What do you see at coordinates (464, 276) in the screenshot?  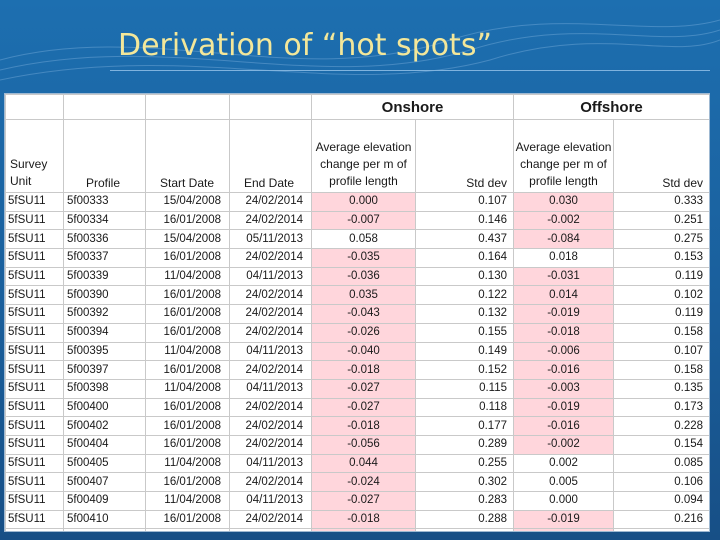 I see `onshore-std-cell: 0.130` at bounding box center [464, 276].